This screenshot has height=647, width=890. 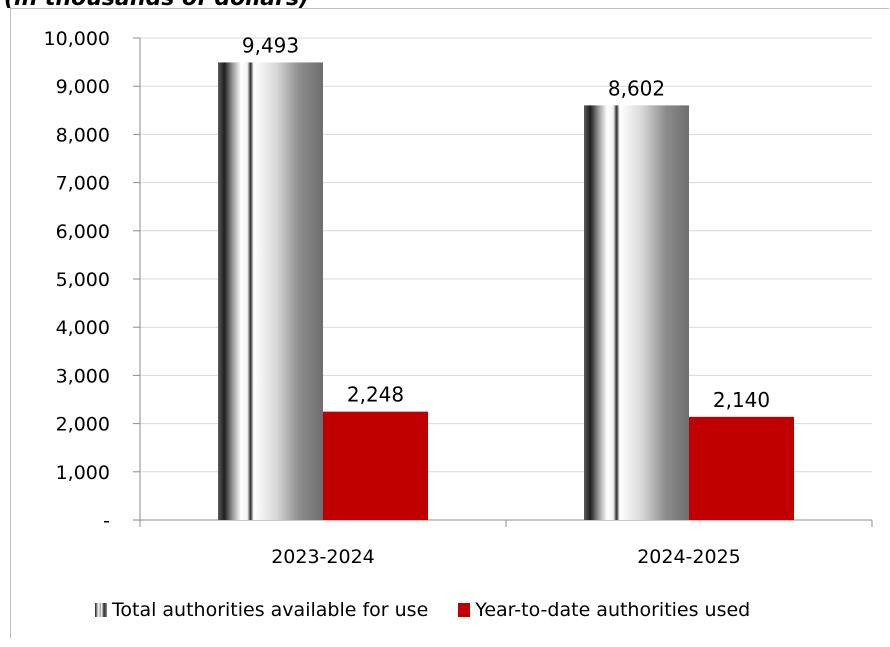 I want to click on y-tick-label: 6,000, so click(x=83, y=232).